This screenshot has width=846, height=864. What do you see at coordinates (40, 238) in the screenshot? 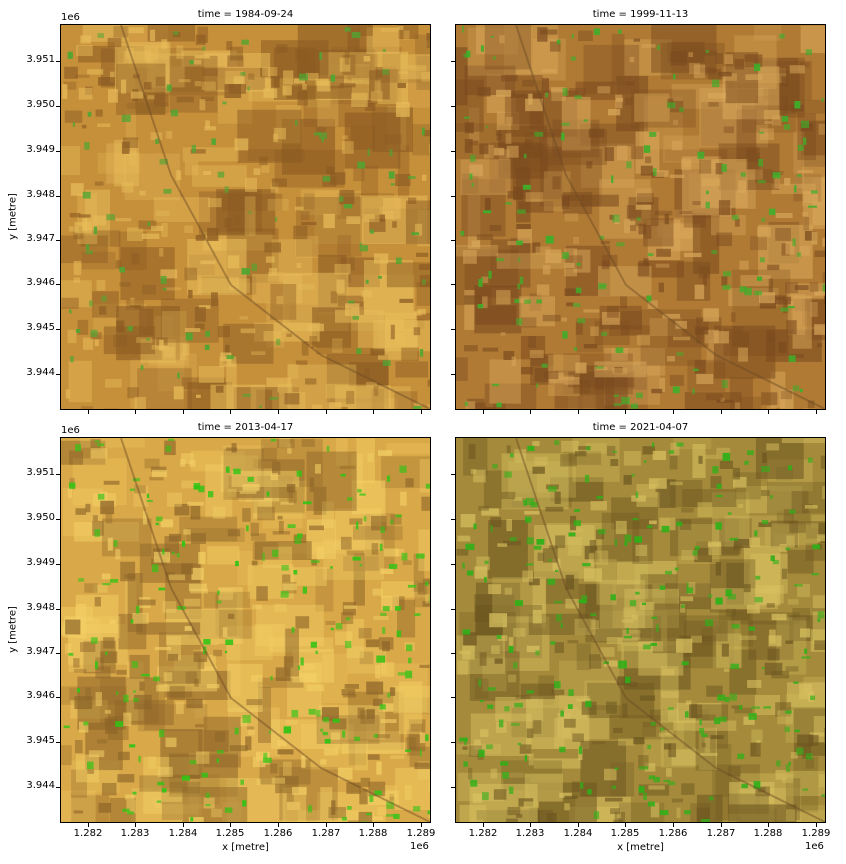
I see `y-tick-label: 3.947` at bounding box center [40, 238].